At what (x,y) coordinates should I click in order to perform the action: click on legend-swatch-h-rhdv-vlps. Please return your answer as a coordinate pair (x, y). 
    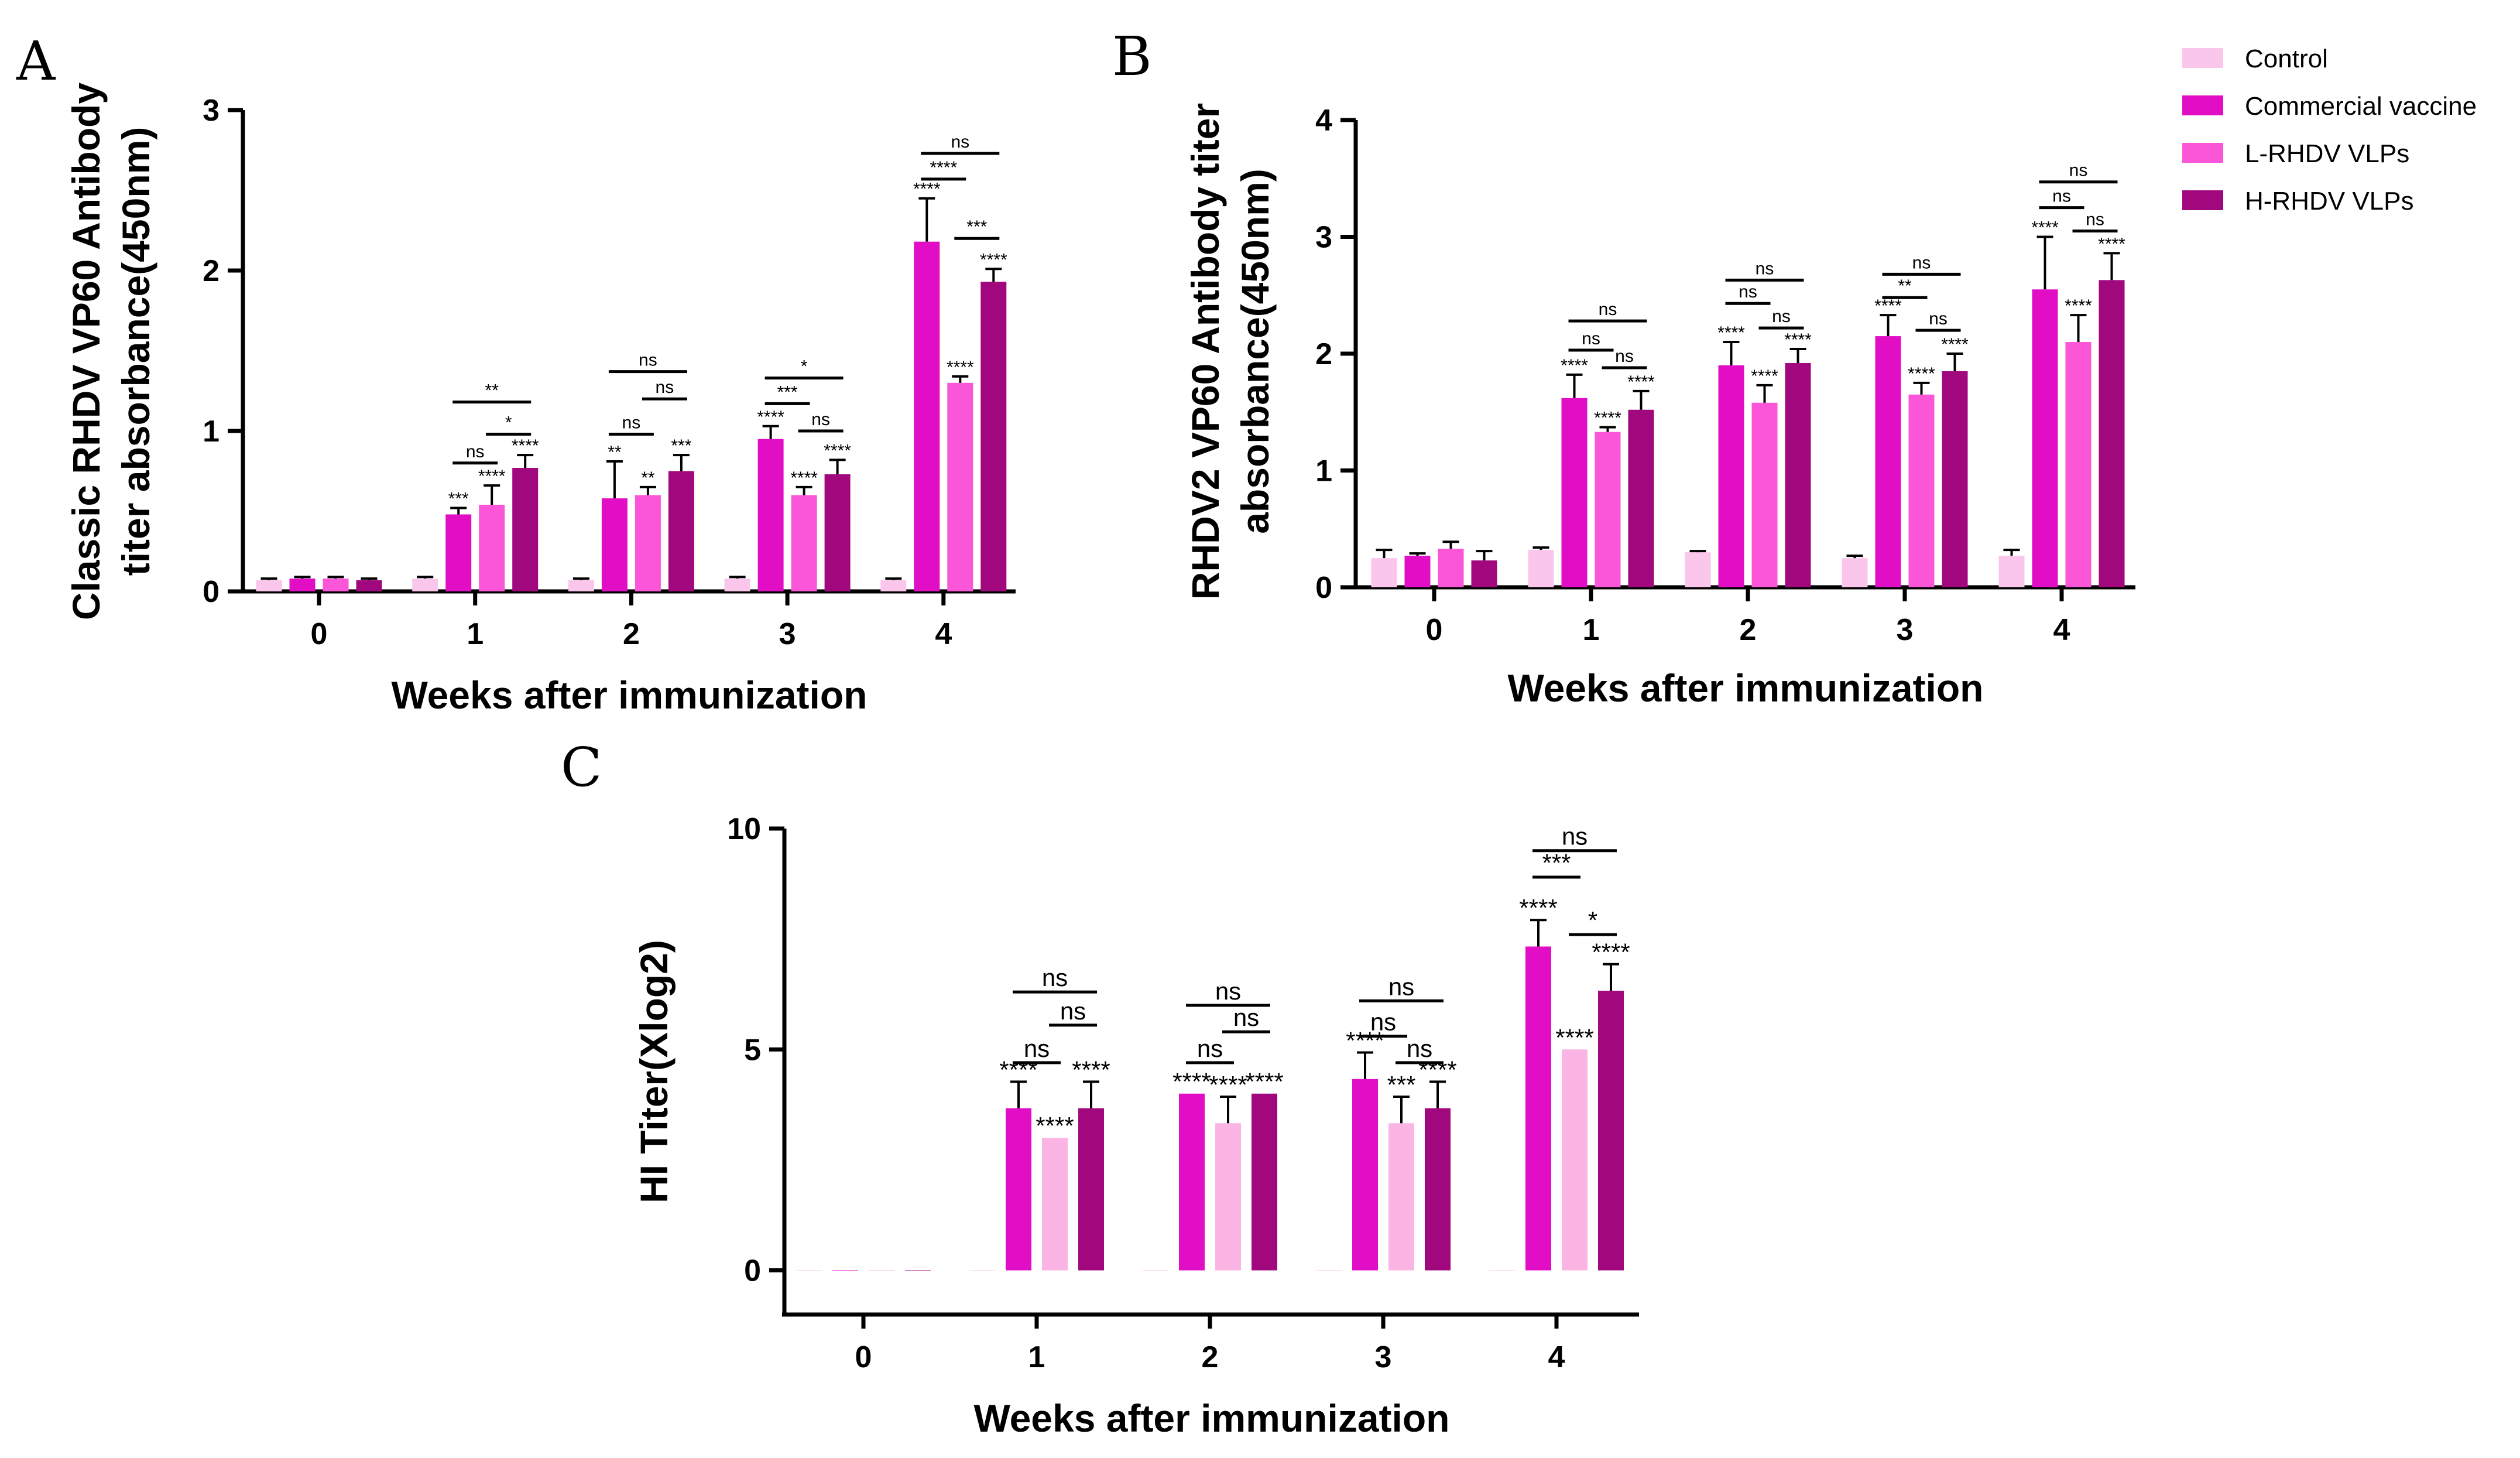
    Looking at the image, I should click on (2202, 200).